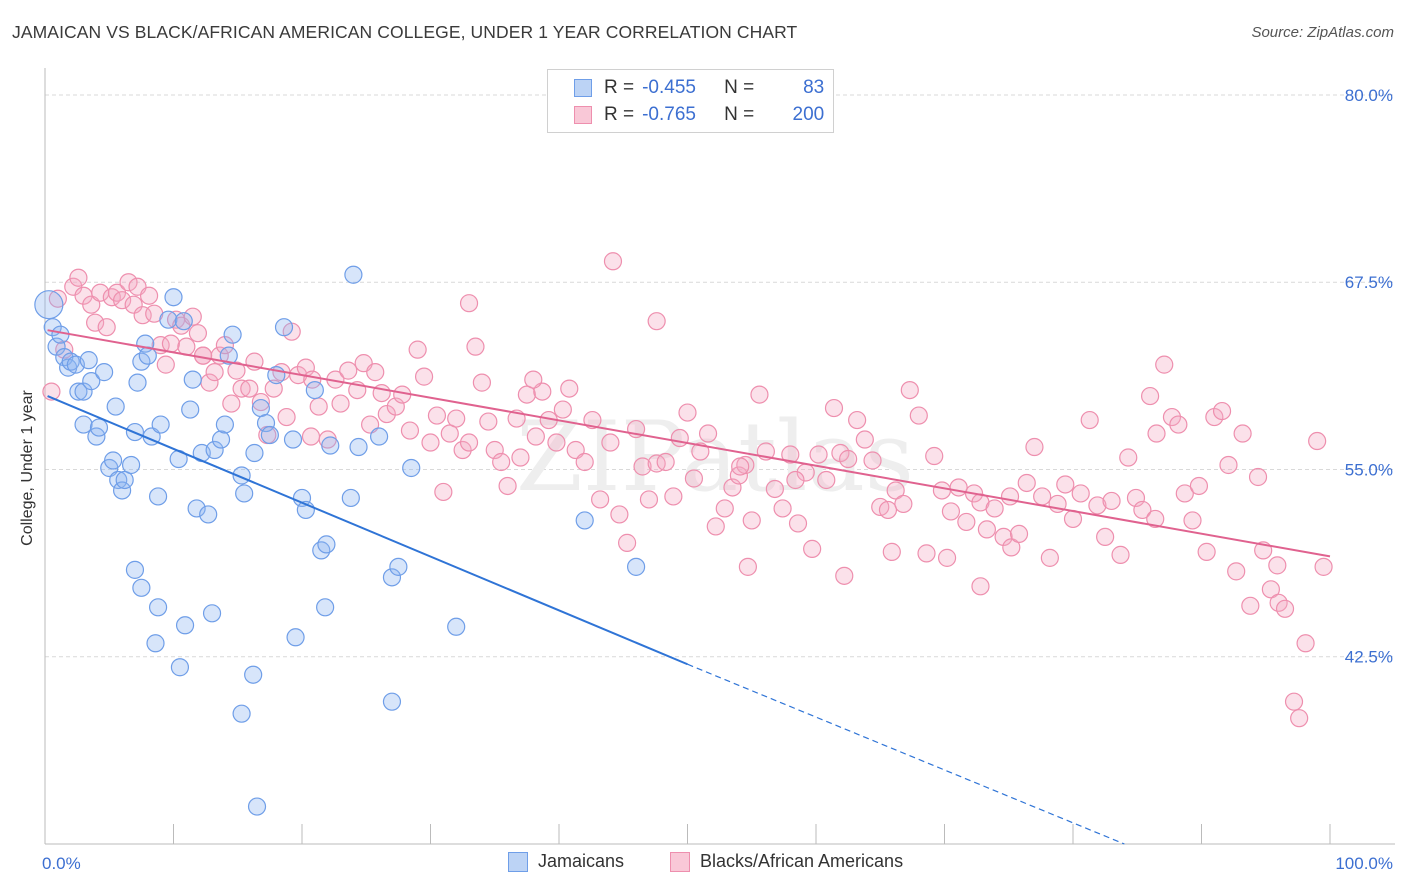 This screenshot has width=1406, height=892. What do you see at coordinates (518, 861) in the screenshot?
I see `legend-swatch-jamaicans` at bounding box center [518, 861].